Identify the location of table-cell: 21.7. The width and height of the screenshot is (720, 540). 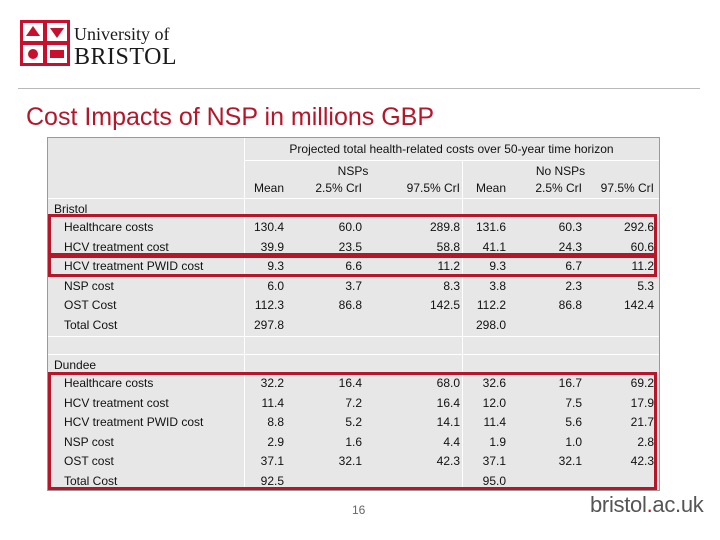
(642, 422).